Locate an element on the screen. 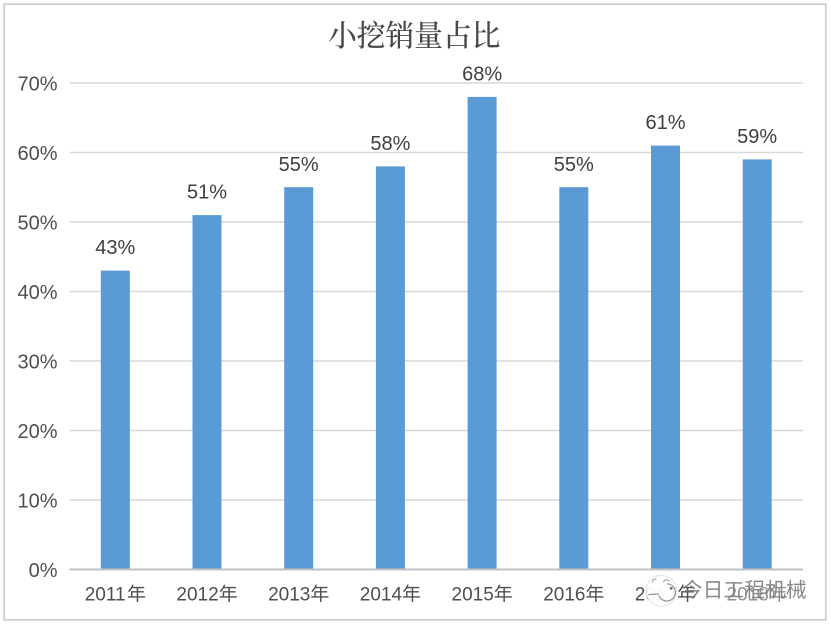 The height and width of the screenshot is (625, 831). svg-text: 59% is located at coordinates (757, 137).